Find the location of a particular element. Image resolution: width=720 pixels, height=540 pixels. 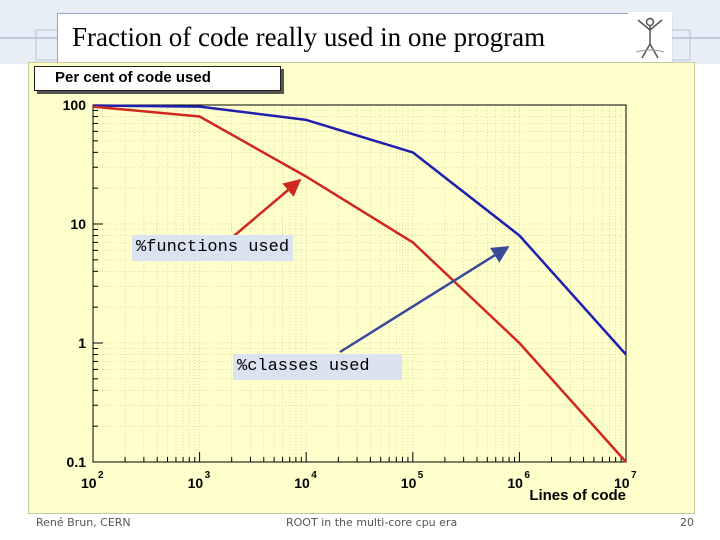

x-tick-exponent: 2 is located at coordinates (101, 475).